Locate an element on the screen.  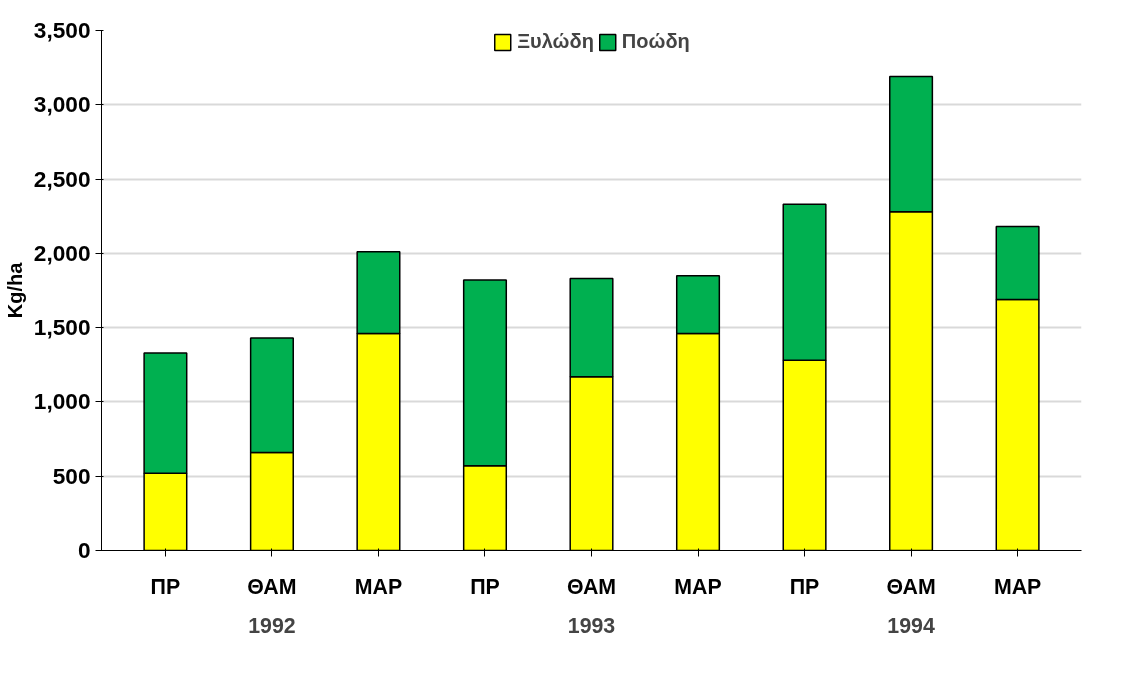
y-tick-label: 3,500 is located at coordinates (62, 30).